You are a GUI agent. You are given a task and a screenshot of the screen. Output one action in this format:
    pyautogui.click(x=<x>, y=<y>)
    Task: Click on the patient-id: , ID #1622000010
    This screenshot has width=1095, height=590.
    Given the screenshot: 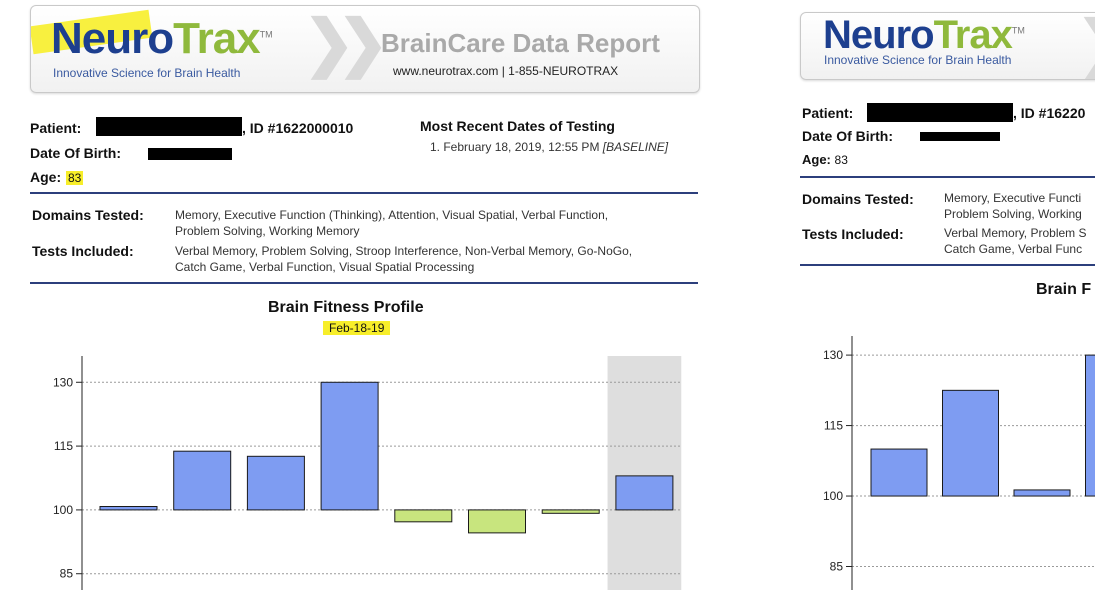 What is the action you would take?
    pyautogui.click(x=298, y=128)
    